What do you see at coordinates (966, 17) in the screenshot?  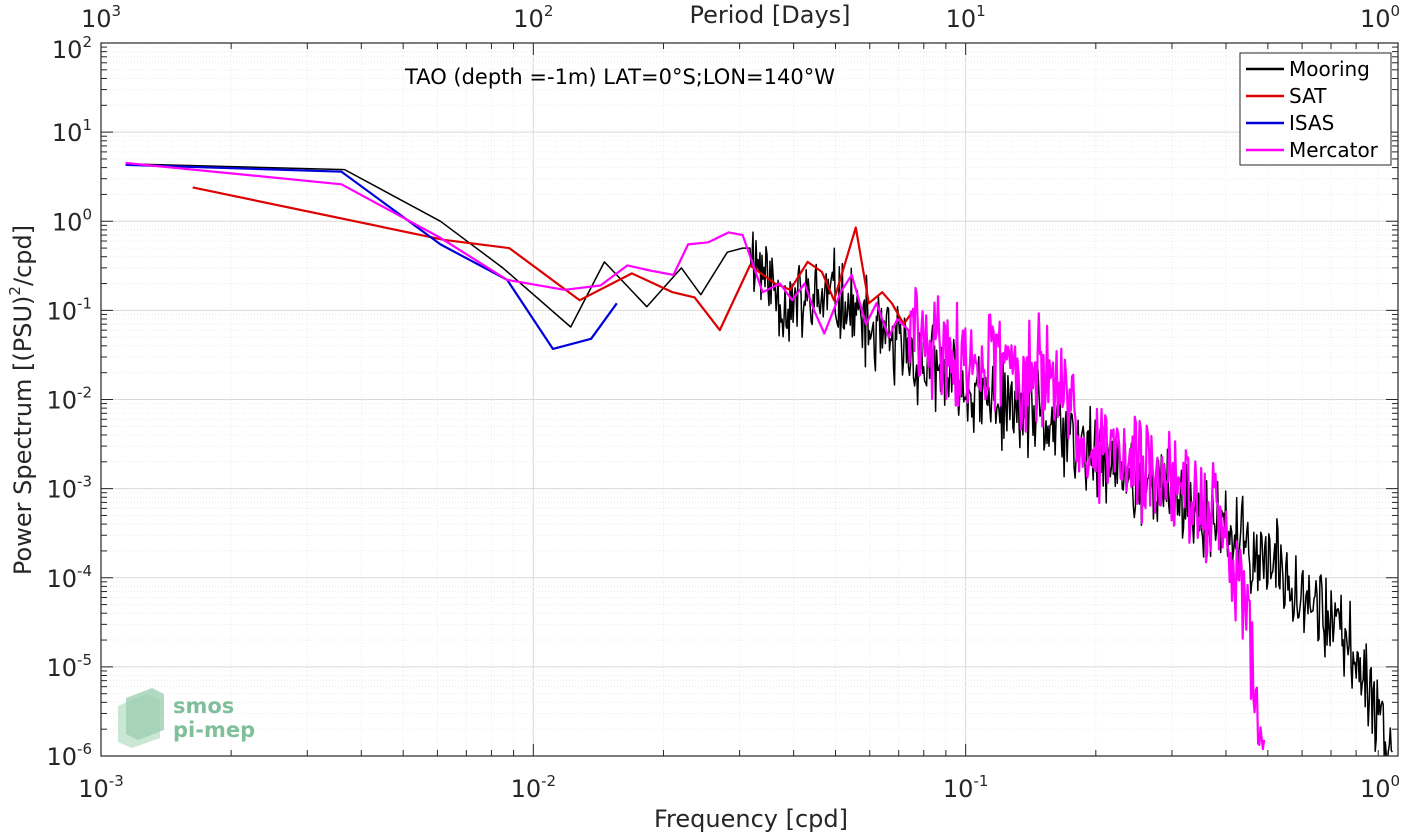 I see `top-tick-label: 10¹` at bounding box center [966, 17].